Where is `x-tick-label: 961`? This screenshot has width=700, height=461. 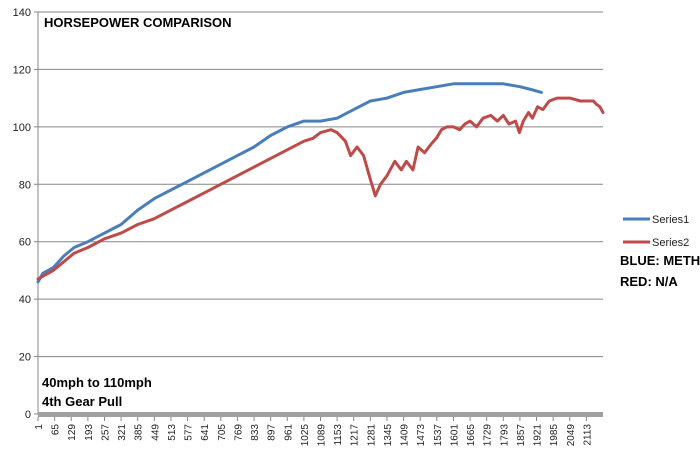 x-tick-label: 961 is located at coordinates (288, 432).